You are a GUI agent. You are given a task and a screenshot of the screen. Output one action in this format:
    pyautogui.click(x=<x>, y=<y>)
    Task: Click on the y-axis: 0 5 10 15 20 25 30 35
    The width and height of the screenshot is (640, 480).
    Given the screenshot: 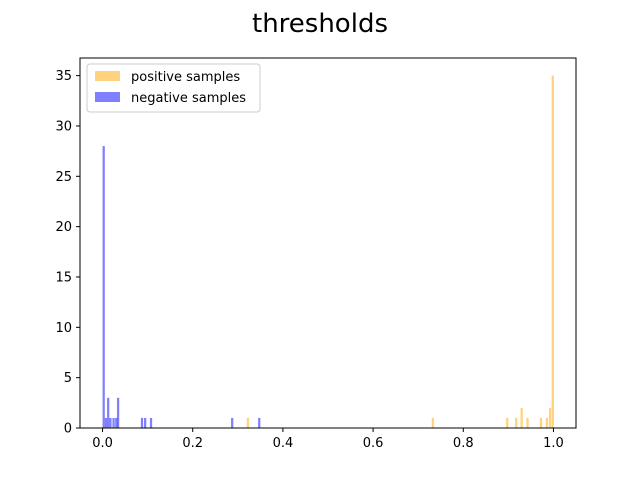 What is the action you would take?
    pyautogui.click(x=67, y=253)
    